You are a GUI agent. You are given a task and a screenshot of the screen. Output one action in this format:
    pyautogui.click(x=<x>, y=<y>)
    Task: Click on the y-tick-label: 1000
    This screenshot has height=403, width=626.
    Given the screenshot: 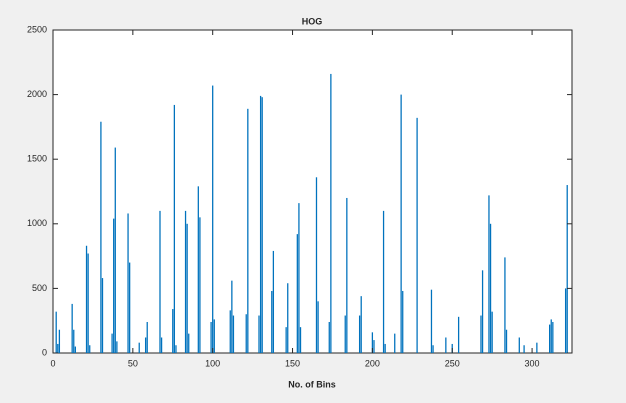 What is the action you would take?
    pyautogui.click(x=37, y=223)
    